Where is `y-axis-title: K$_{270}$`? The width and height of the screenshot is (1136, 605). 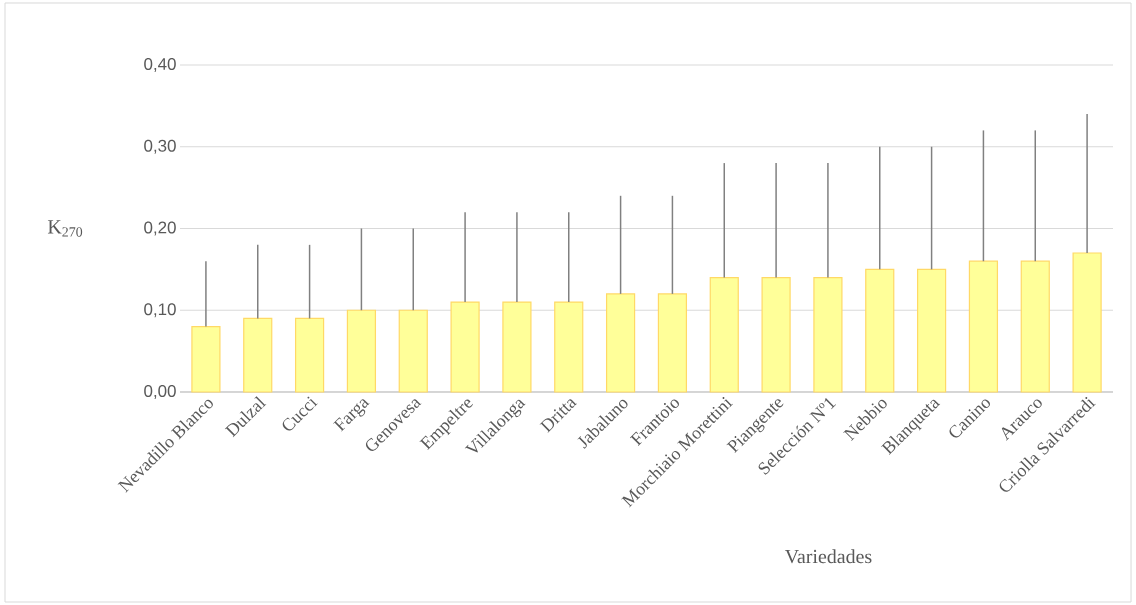 y-axis-title: K$_{270}$ is located at coordinates (65, 228).